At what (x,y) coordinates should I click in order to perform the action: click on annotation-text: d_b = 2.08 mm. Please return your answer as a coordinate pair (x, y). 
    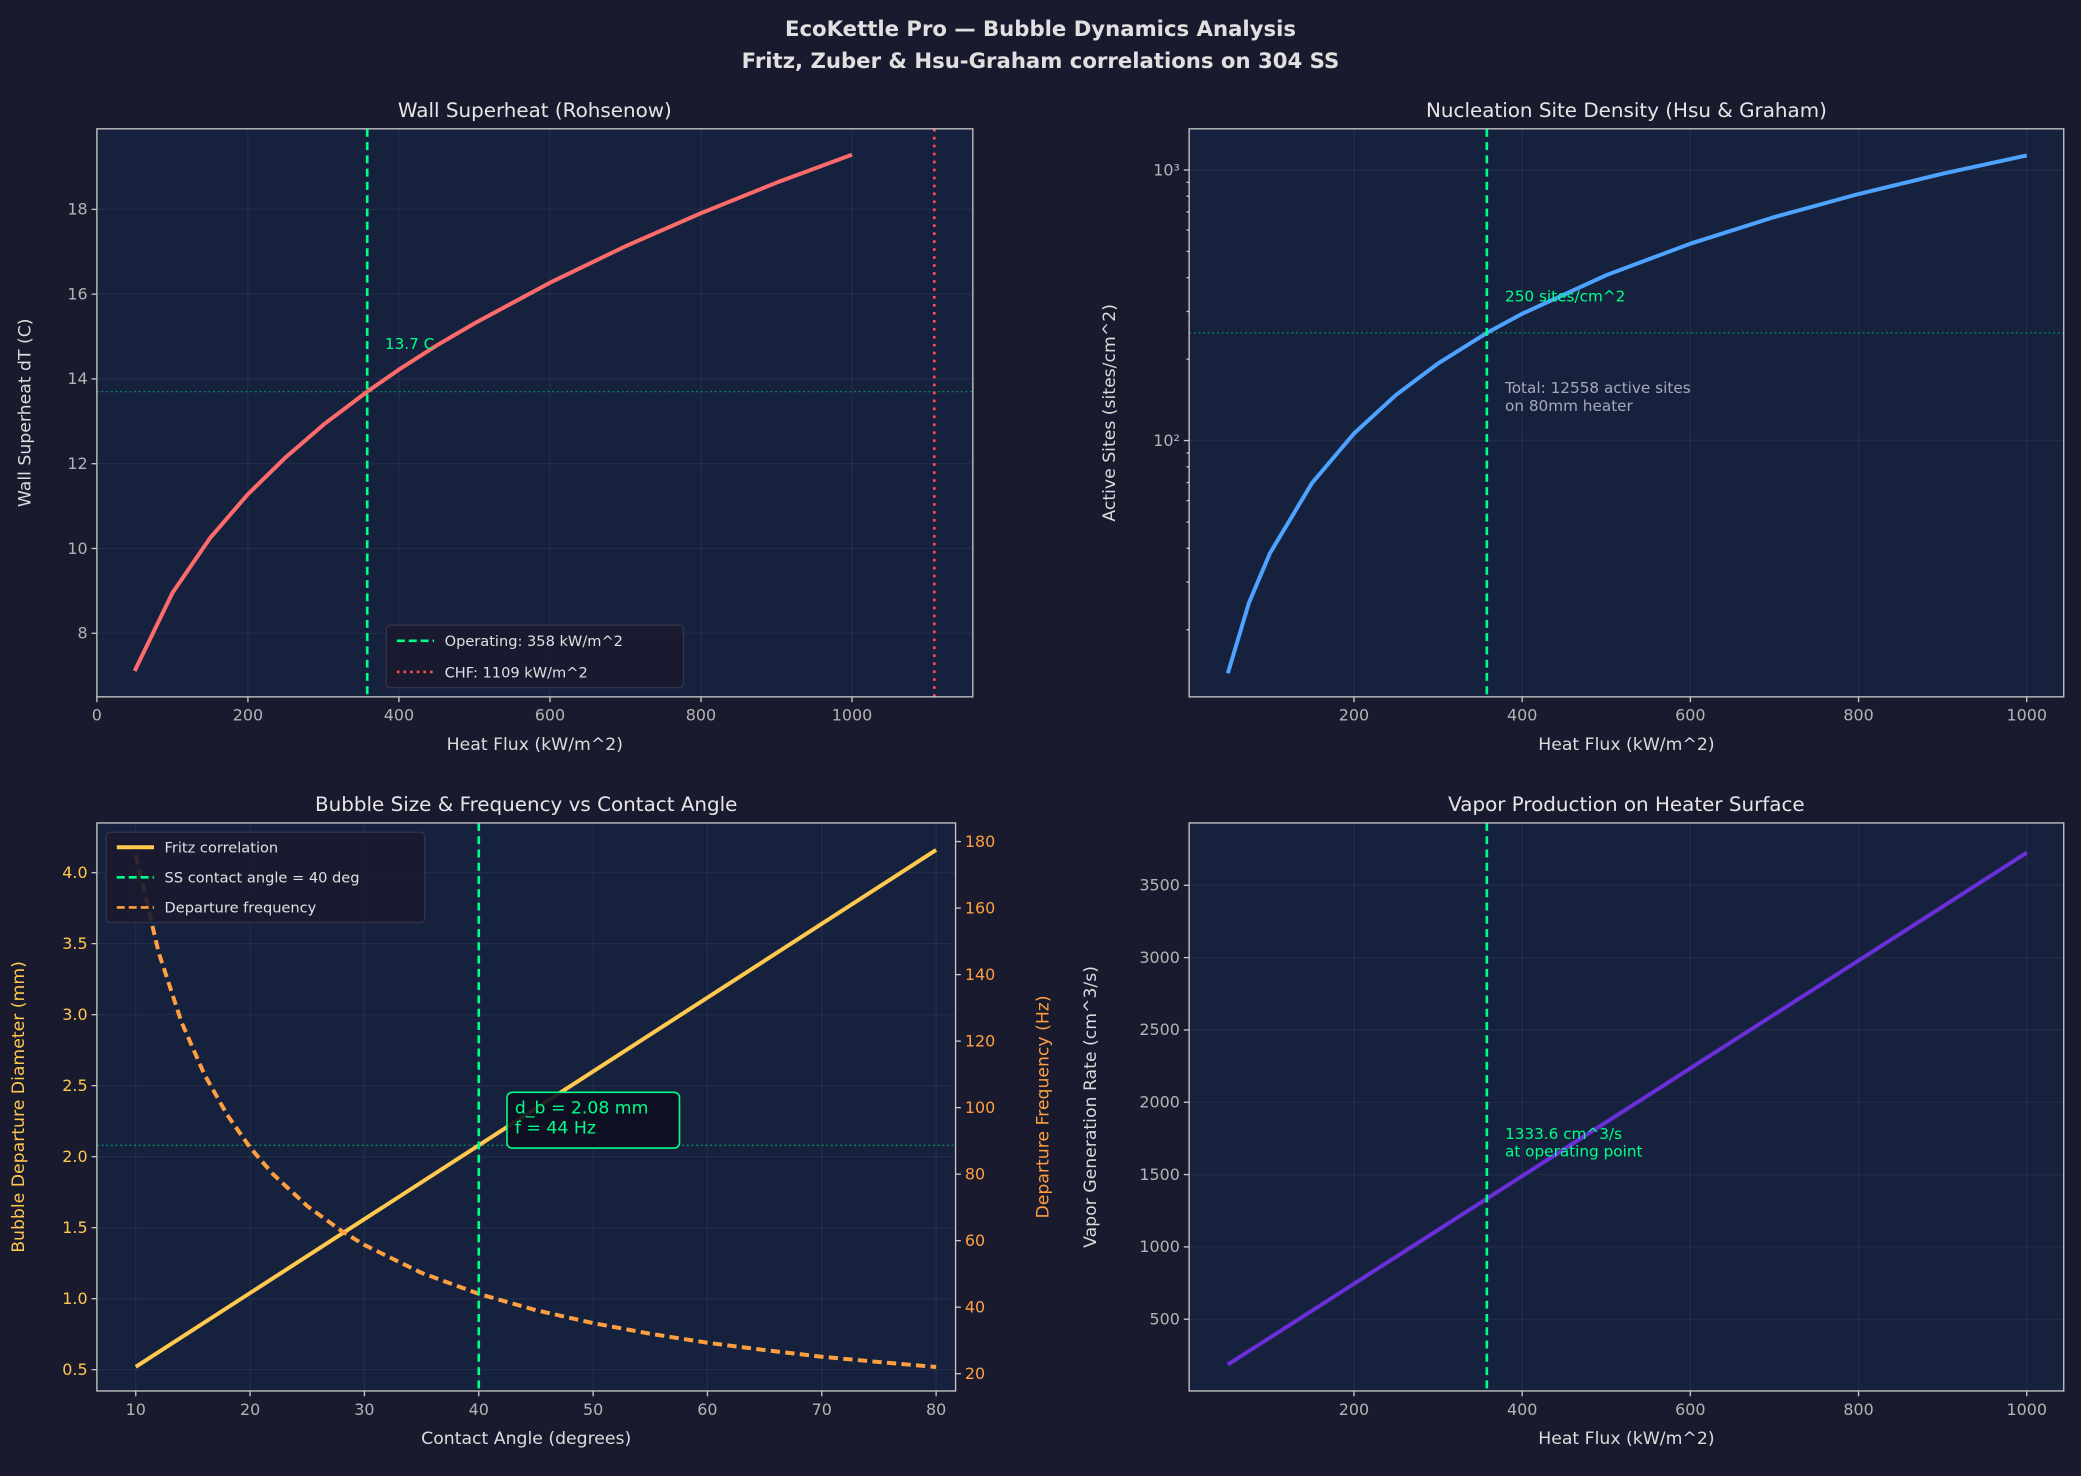
    Looking at the image, I should click on (581, 1109).